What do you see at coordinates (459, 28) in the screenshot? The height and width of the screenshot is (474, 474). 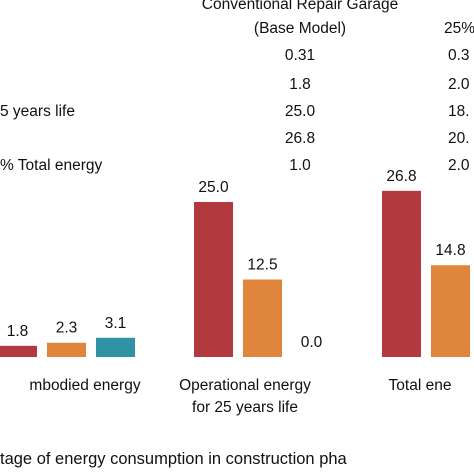 I see `table-header-right: 25%` at bounding box center [459, 28].